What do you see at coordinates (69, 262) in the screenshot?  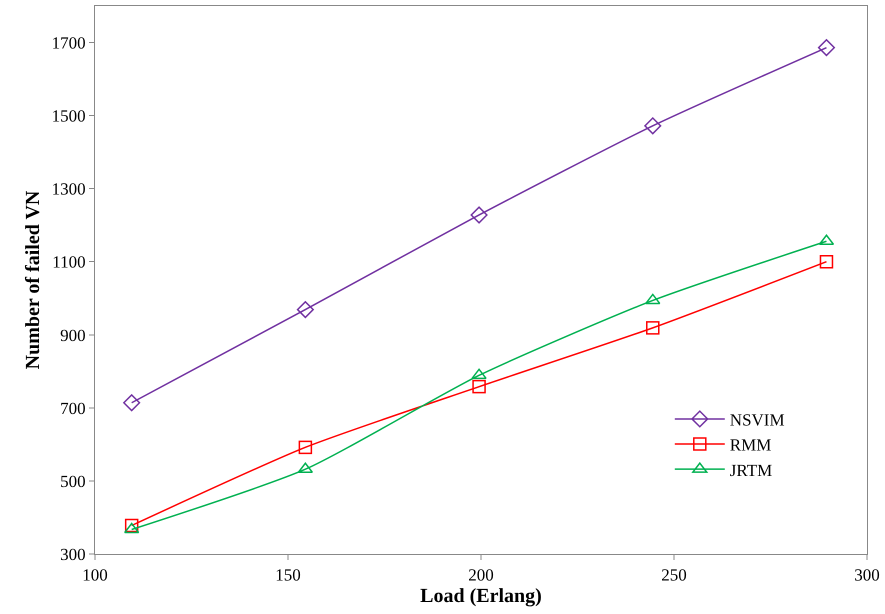 I see `y-tick-label: 1100` at bounding box center [69, 262].